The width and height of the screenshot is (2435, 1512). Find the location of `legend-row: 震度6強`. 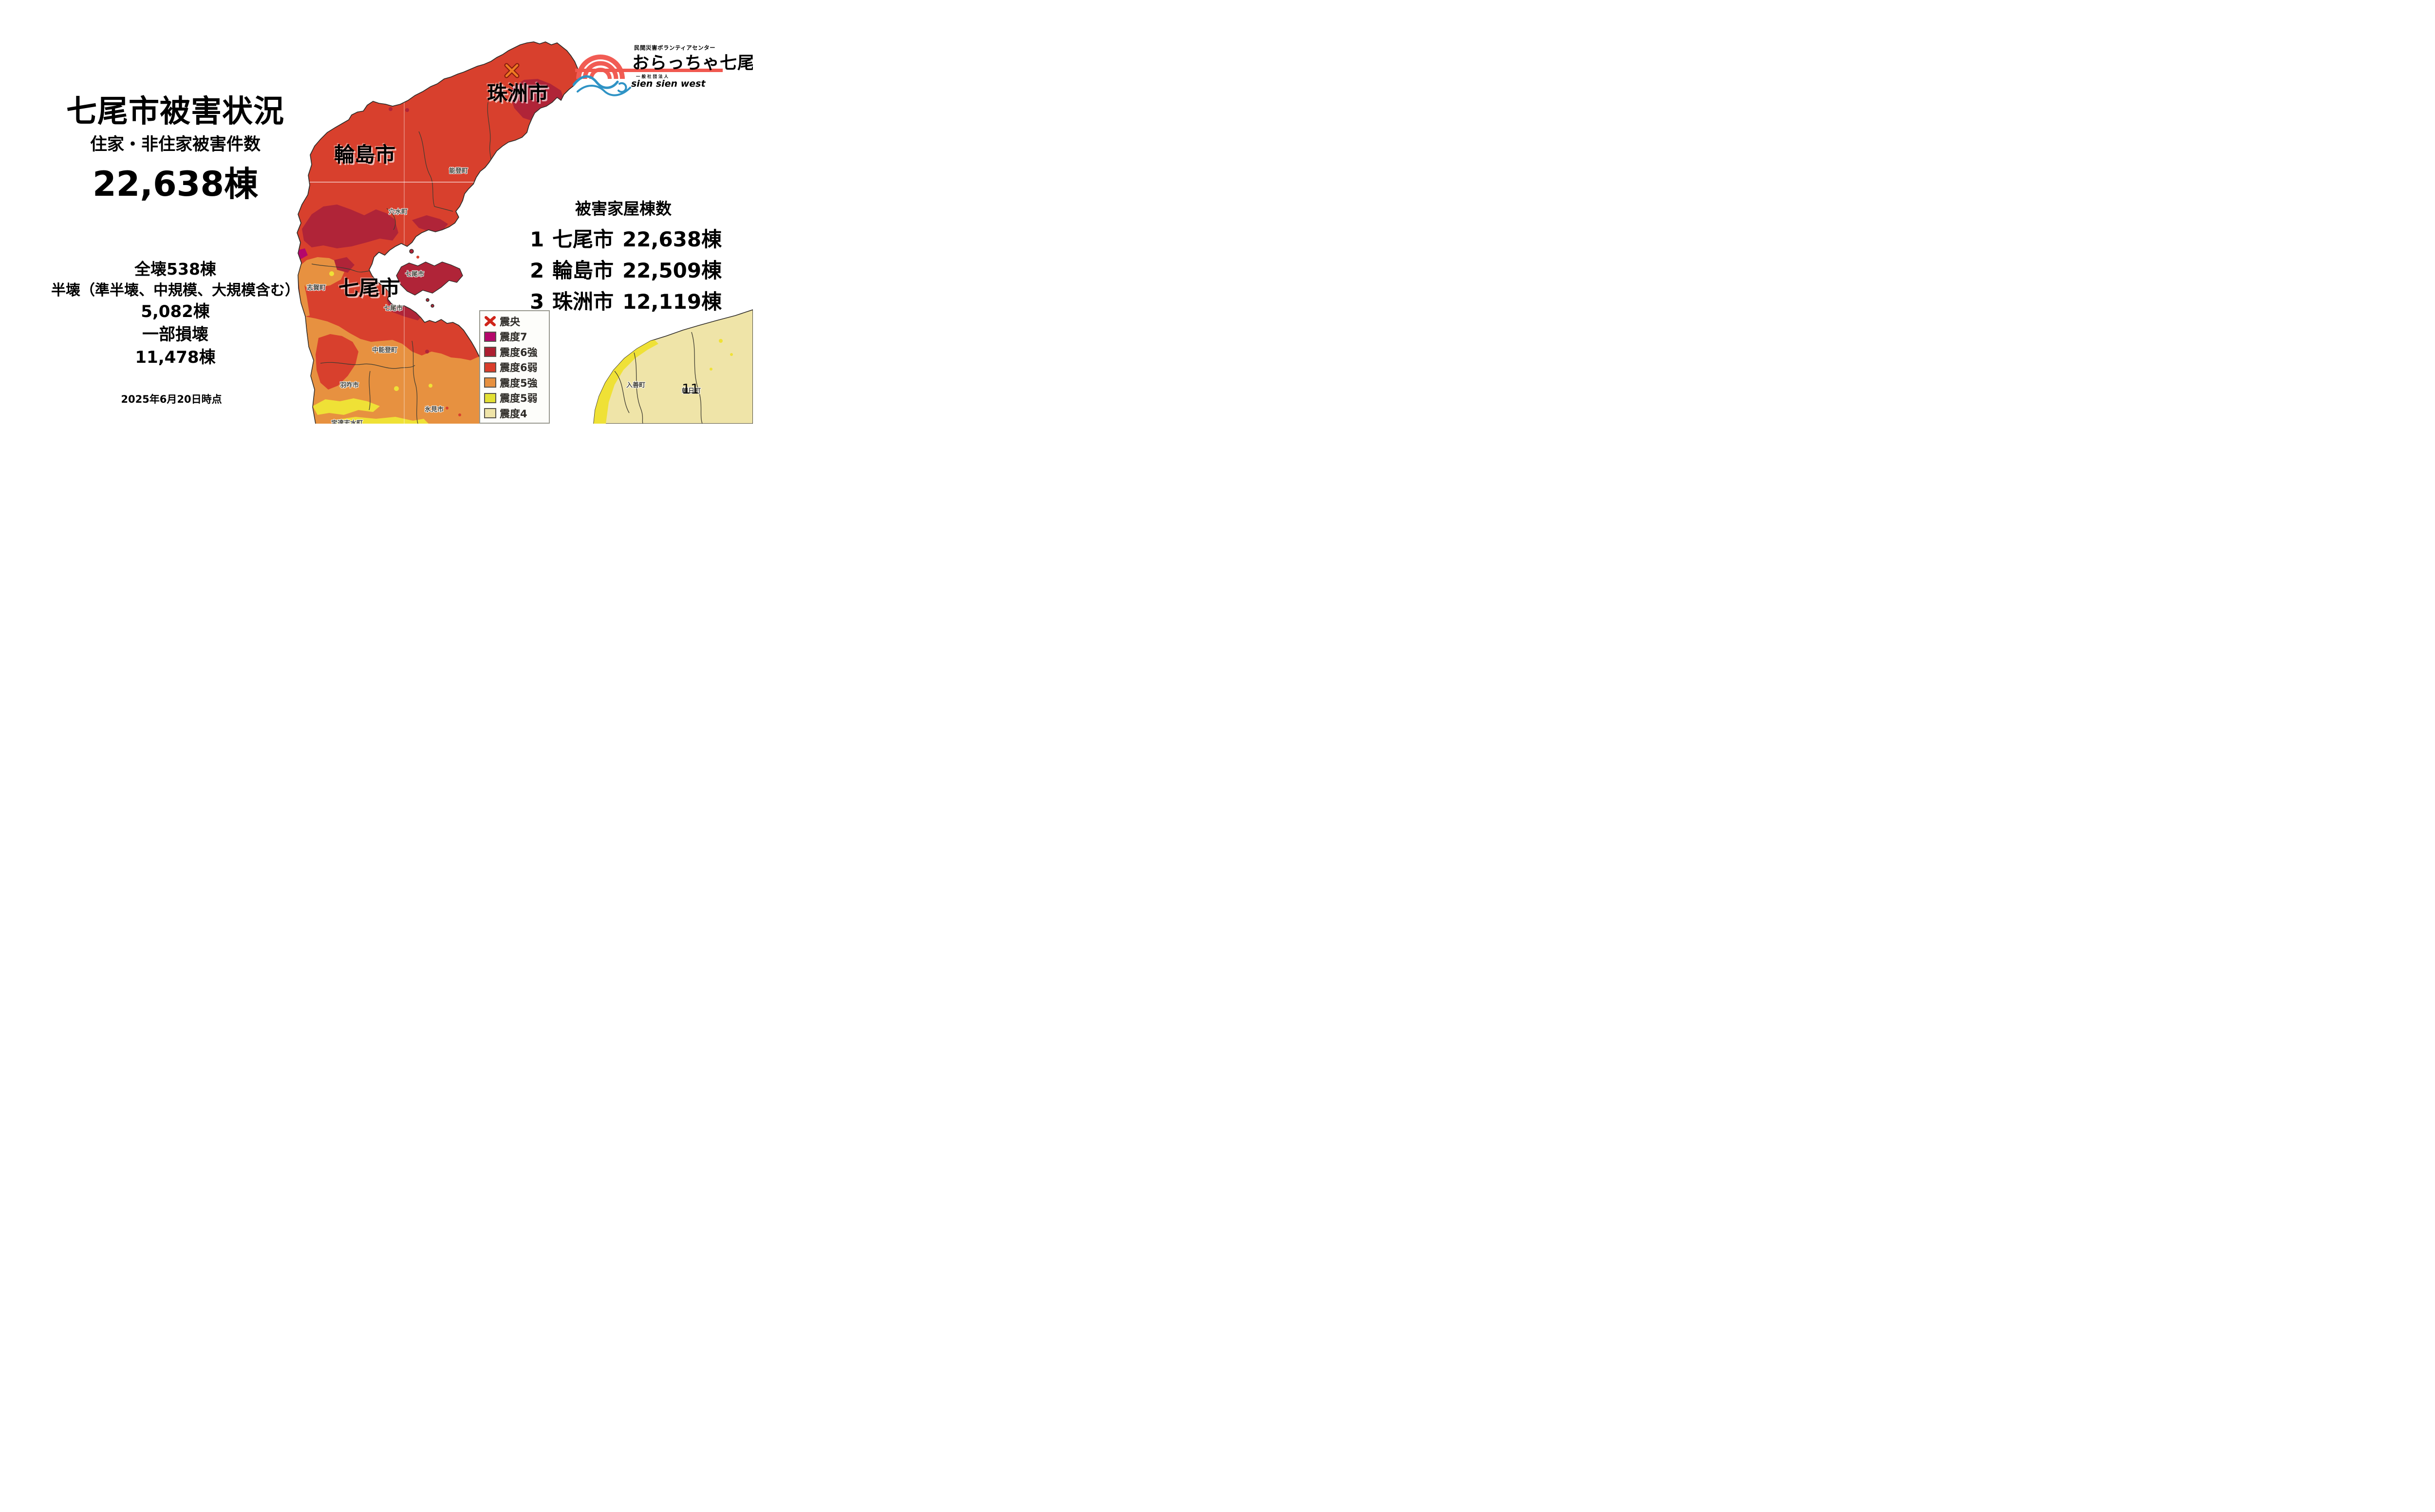

legend-row: 震度6強 is located at coordinates (515, 351).